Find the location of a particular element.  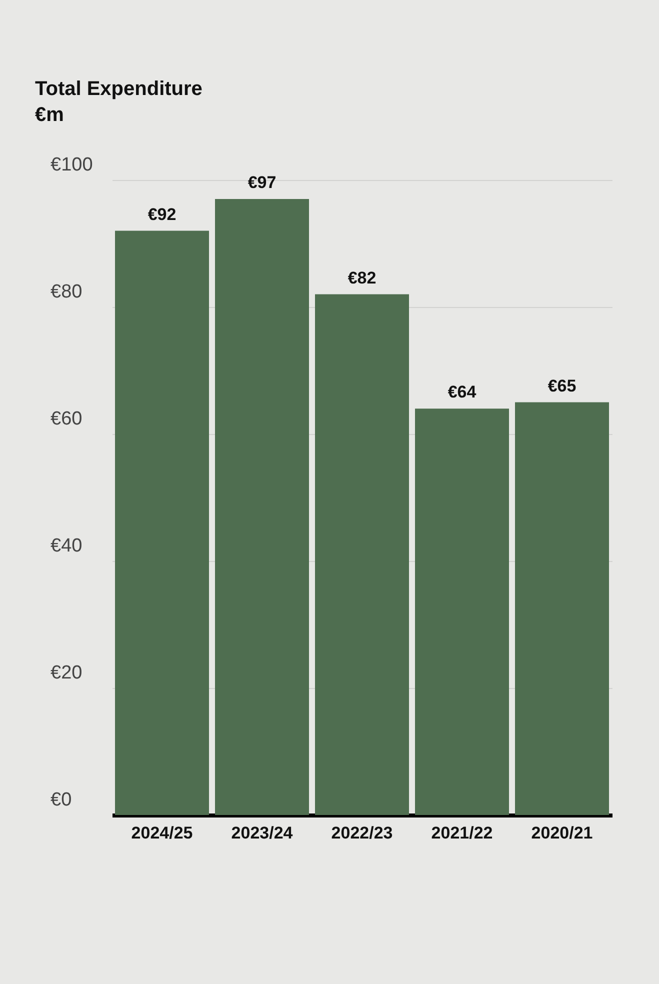

x-tick-label: 2023/24 is located at coordinates (262, 833).